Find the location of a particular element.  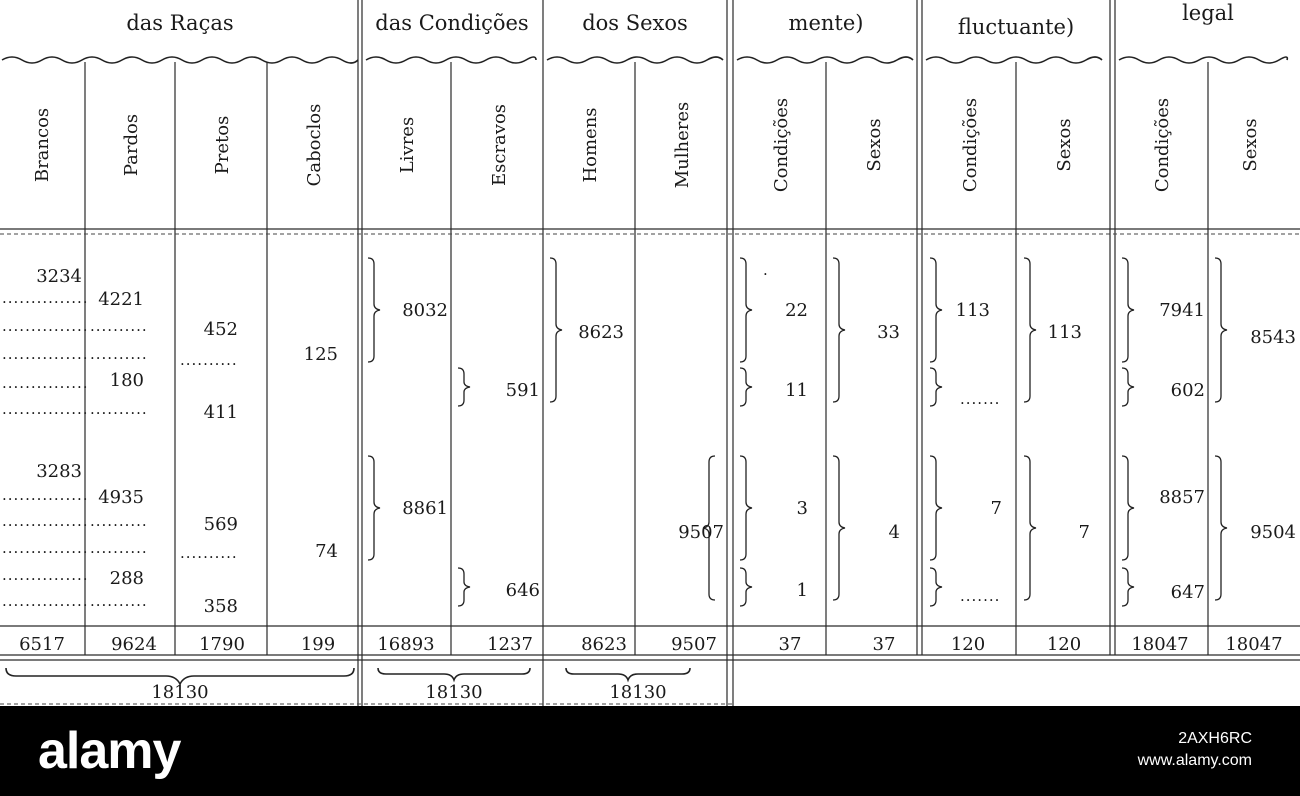

group-header-fluctuante: fluctuante) is located at coordinates (1016, 27).